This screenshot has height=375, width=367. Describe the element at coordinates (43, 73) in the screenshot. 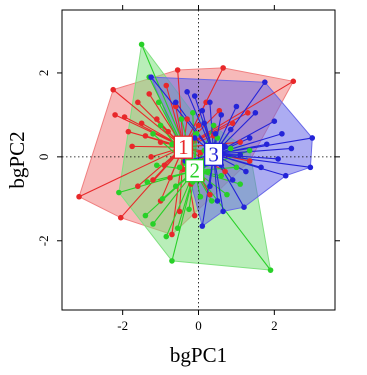

I see `y-tick-label-2: 2` at that location.